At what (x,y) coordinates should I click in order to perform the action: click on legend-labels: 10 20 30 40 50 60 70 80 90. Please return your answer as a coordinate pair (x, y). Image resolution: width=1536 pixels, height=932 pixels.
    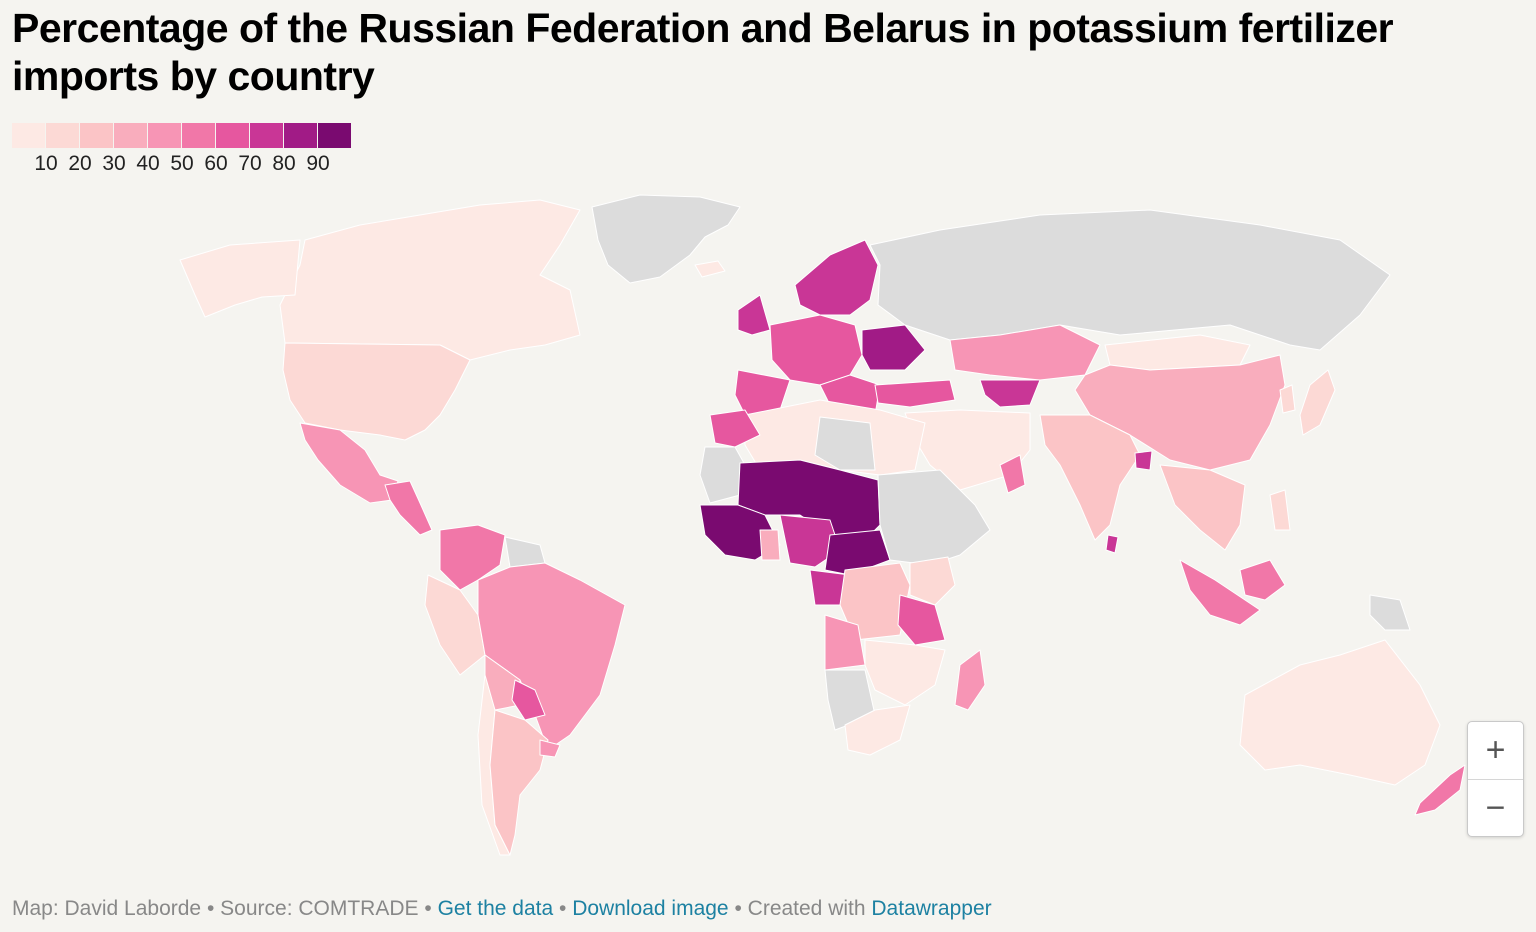
    Looking at the image, I should click on (192, 165).